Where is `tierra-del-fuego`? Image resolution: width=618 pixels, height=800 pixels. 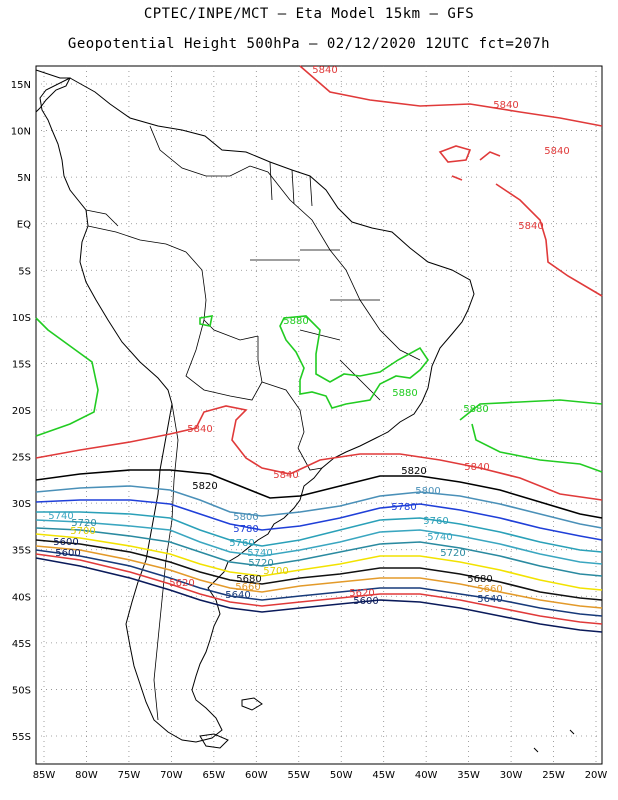
tierra-del-fuego is located at coordinates (214, 741).